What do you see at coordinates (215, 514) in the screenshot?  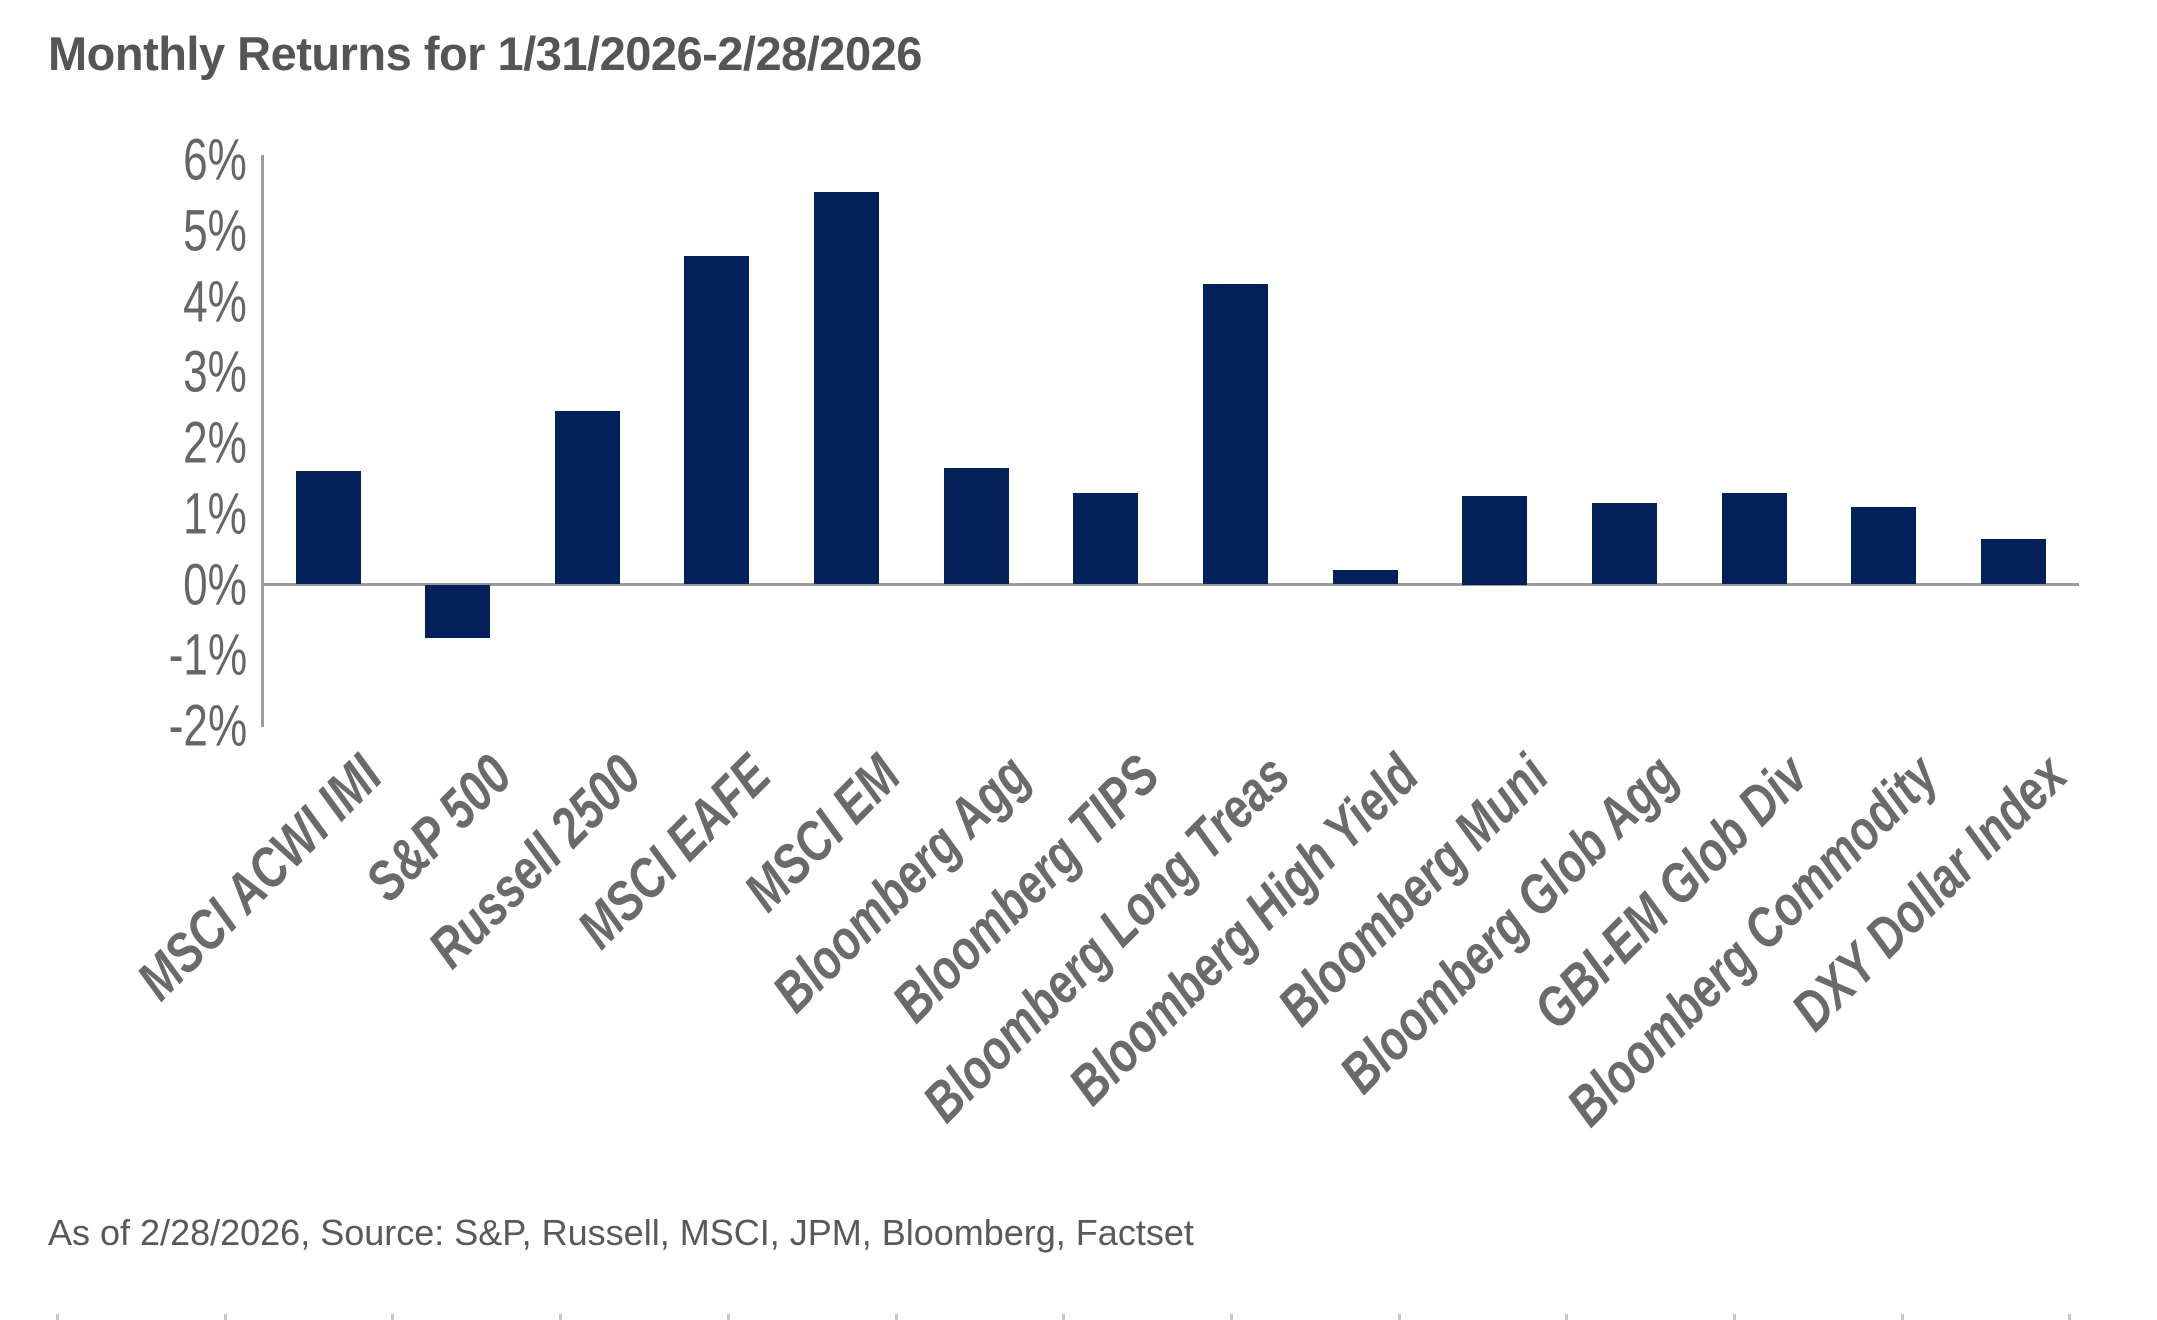 I see `y-tick-label: 1%` at bounding box center [215, 514].